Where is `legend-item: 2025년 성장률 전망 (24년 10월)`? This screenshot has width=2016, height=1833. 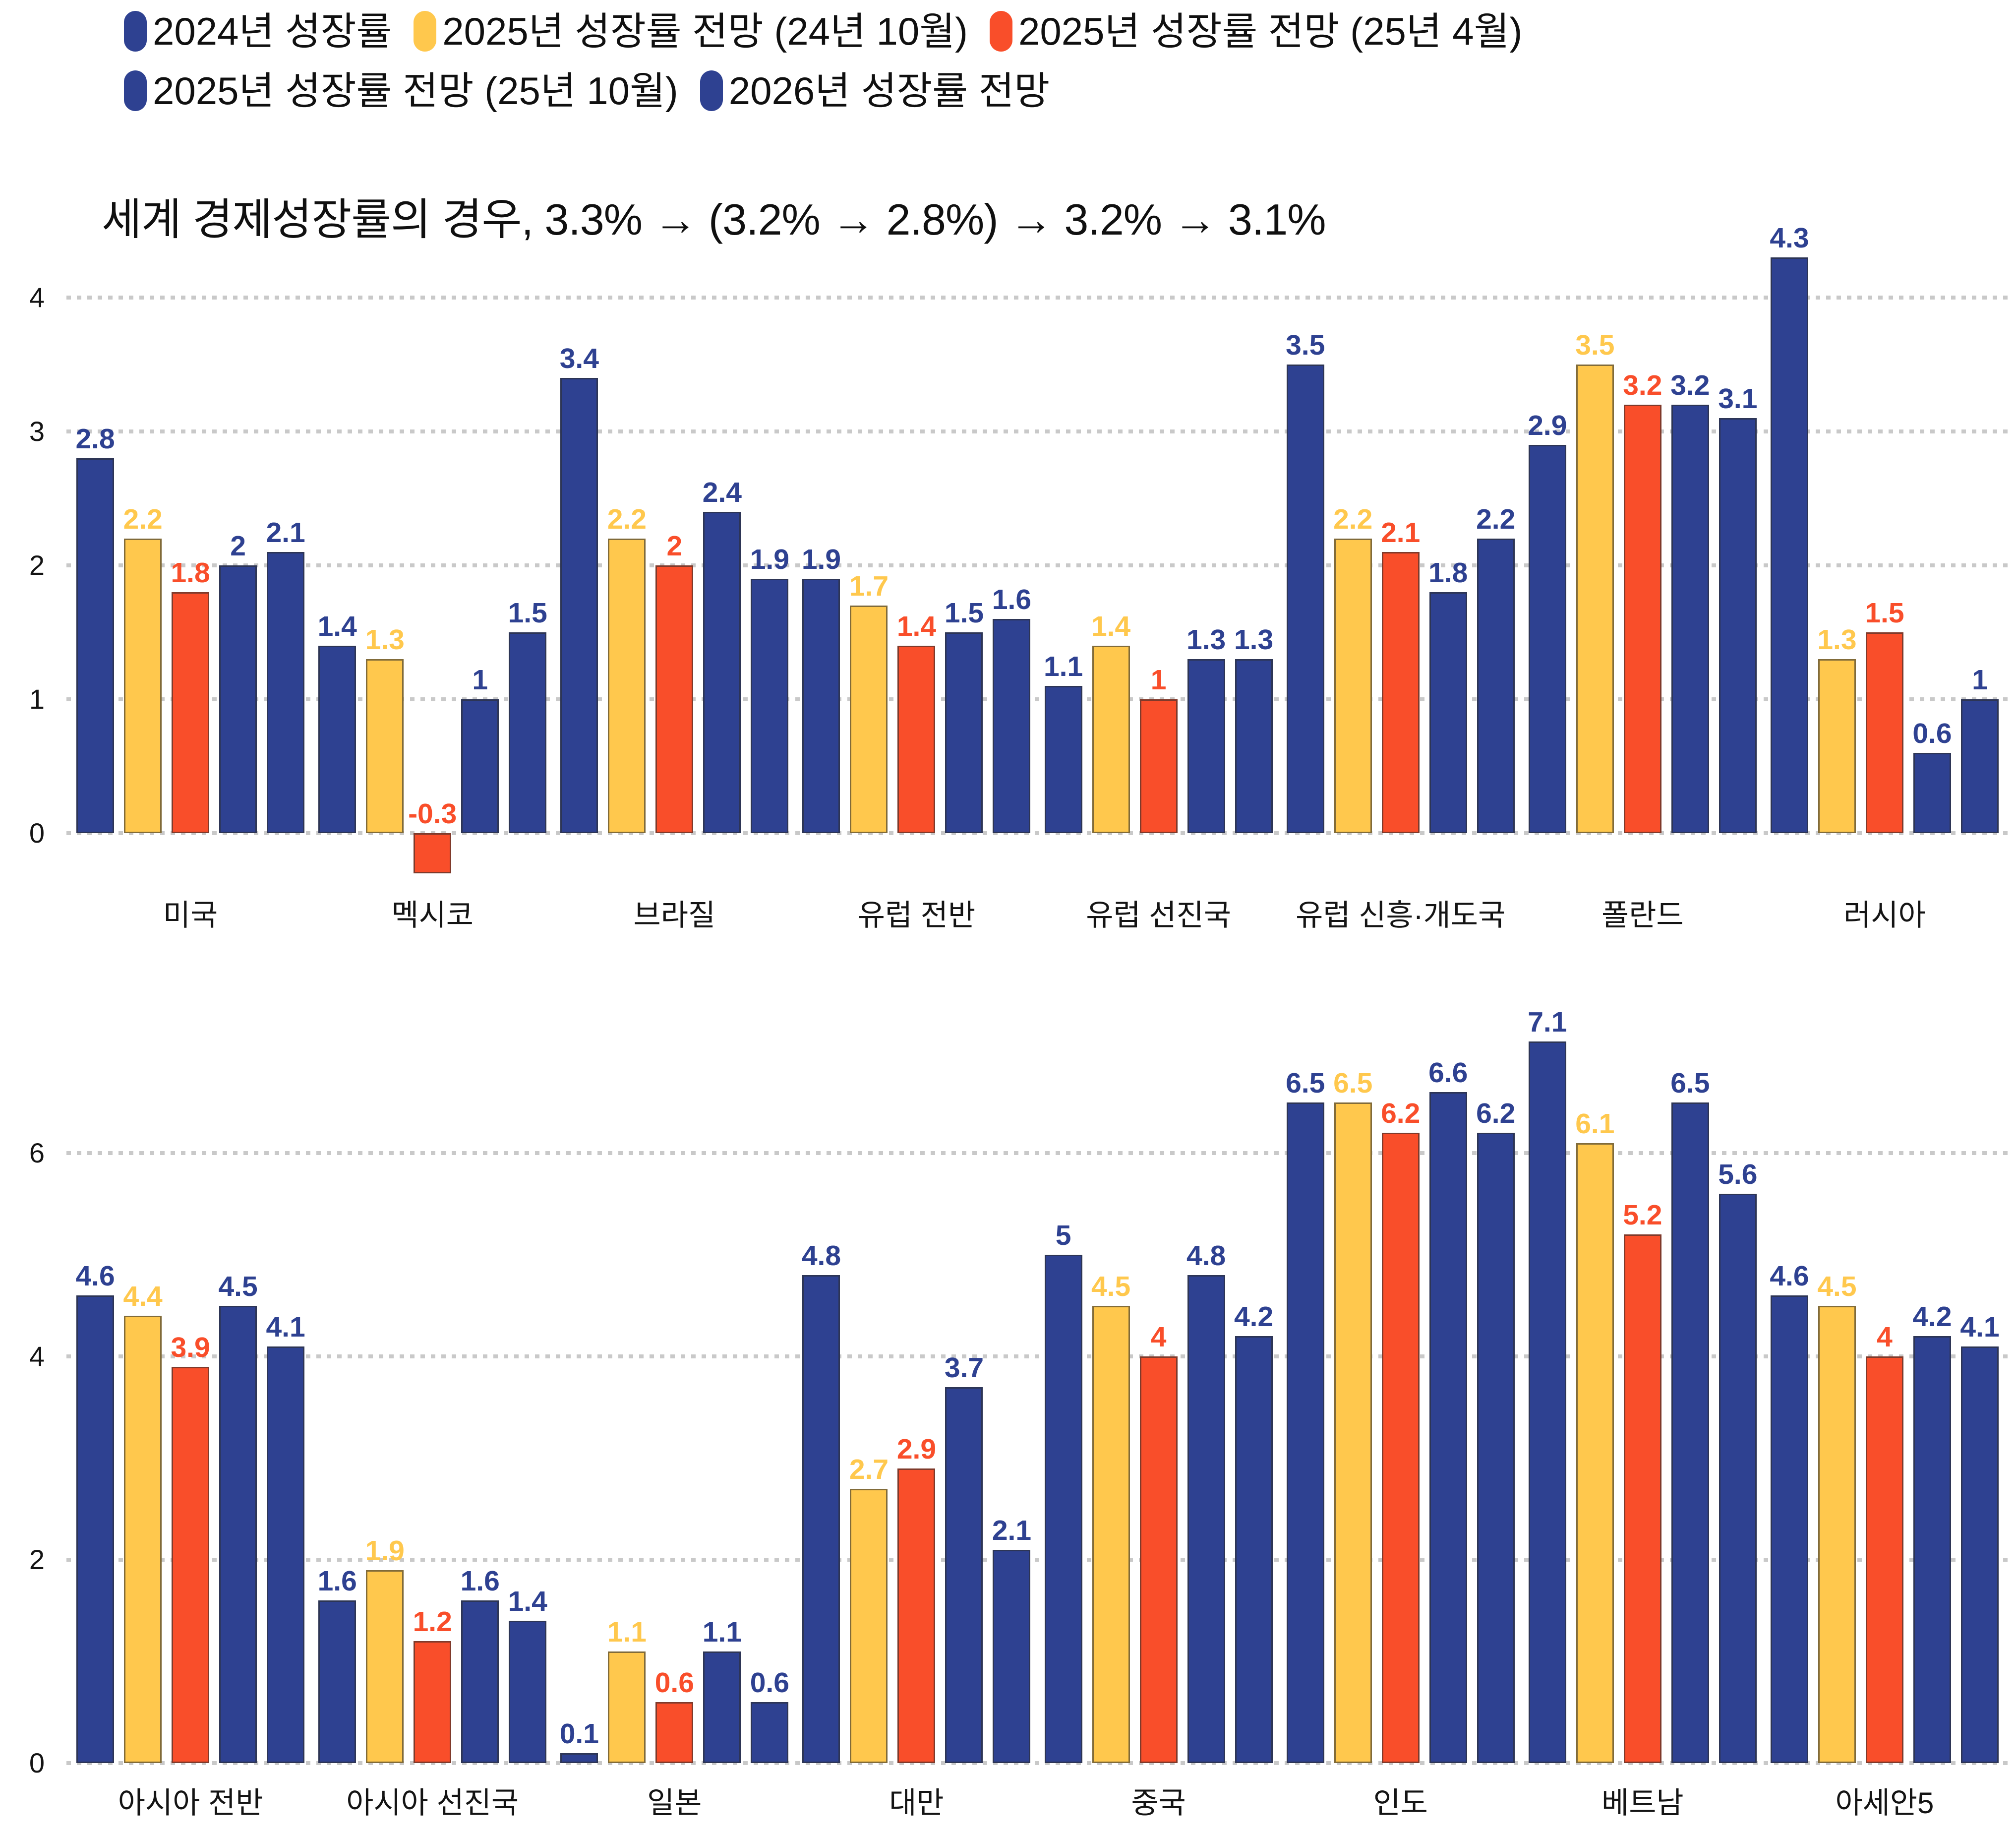 legend-item: 2025년 성장률 전망 (24년 10월) is located at coordinates (691, 31).